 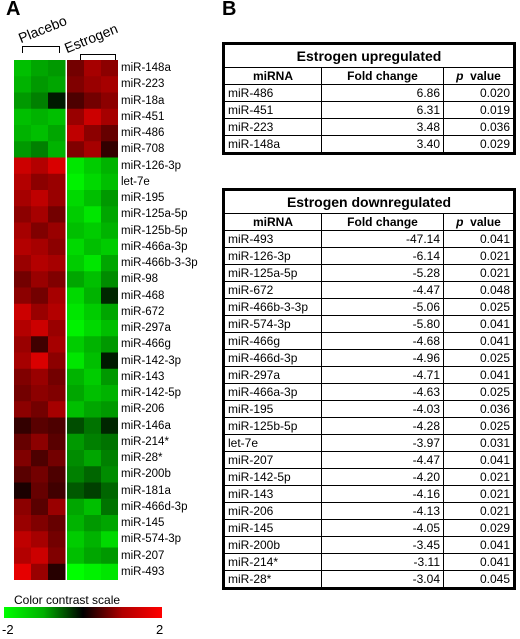 What do you see at coordinates (154, 246) in the screenshot?
I see `gene-label: miR-466a-3p` at bounding box center [154, 246].